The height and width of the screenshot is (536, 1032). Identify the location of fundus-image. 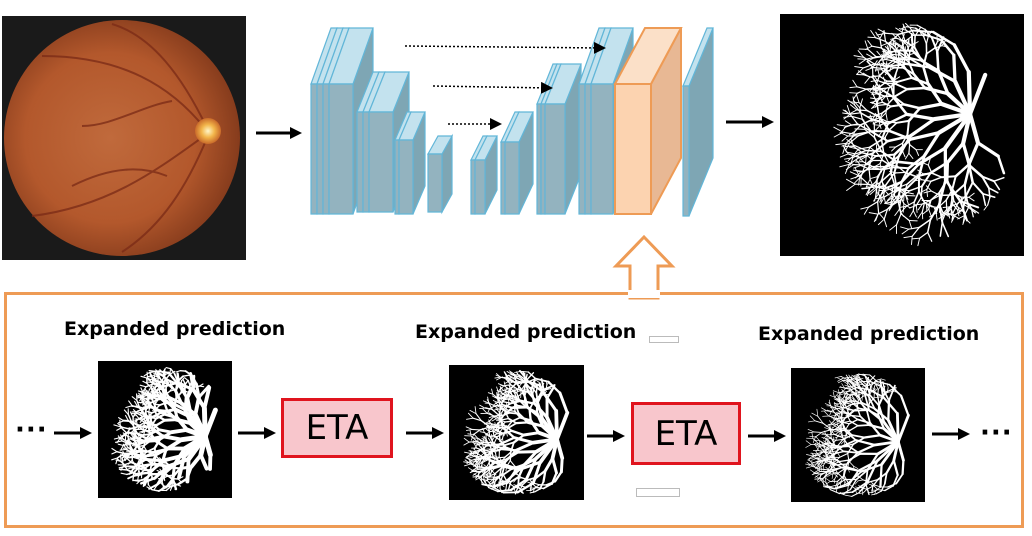
(124, 138).